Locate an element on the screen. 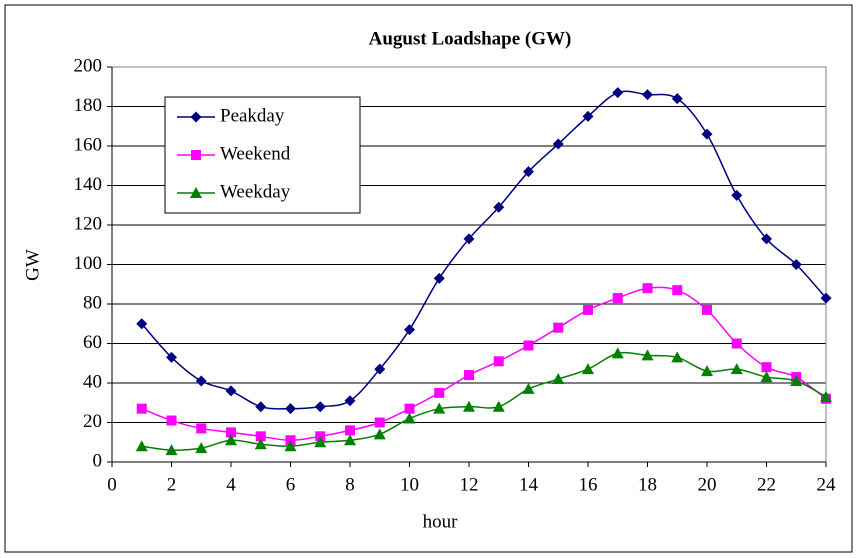 The width and height of the screenshot is (858, 558). x-tick-label: 8 is located at coordinates (350, 484).